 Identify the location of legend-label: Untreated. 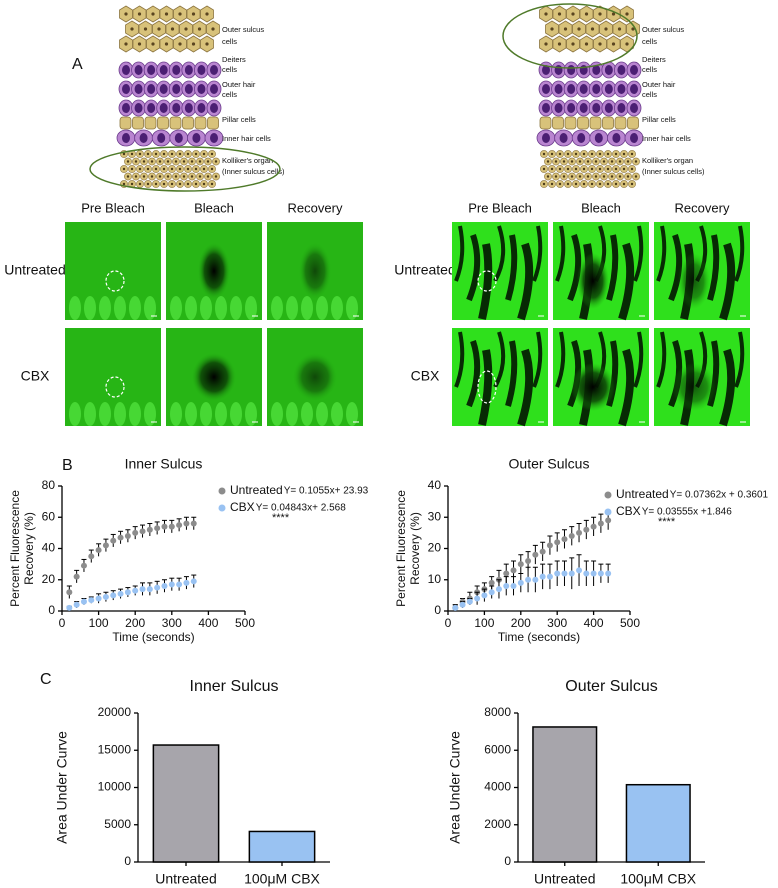
(256, 490).